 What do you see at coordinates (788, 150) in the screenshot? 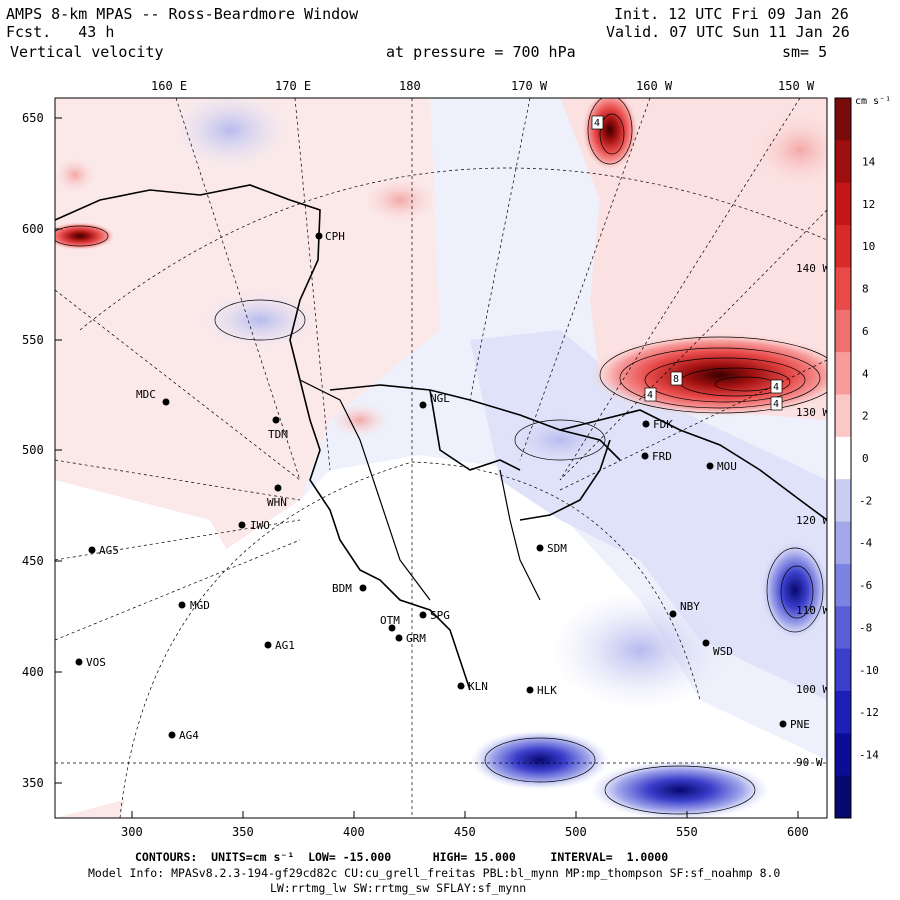
I see `pink-spot-ne` at bounding box center [788, 150].